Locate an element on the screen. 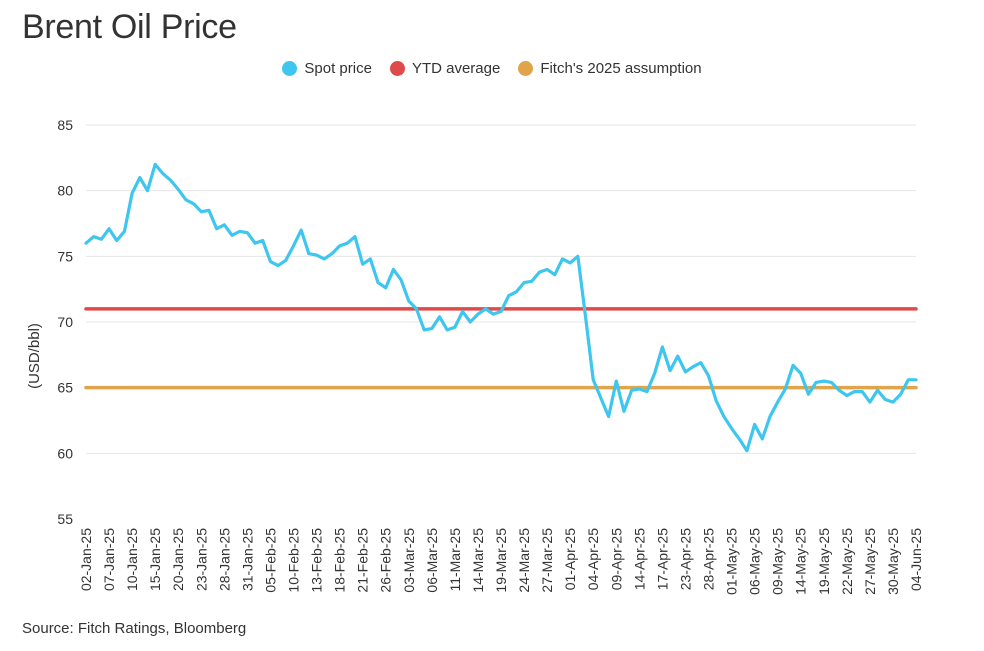 The height and width of the screenshot is (651, 984). legend-swatch-spot-price is located at coordinates (290, 68).